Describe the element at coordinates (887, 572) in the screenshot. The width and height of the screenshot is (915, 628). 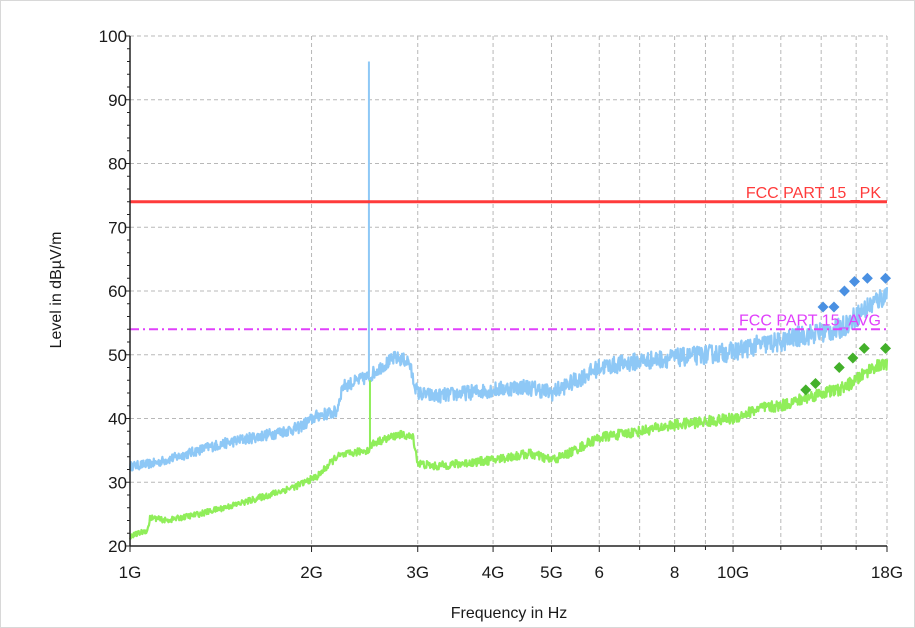
I see `x-tick-label: 18G` at that location.